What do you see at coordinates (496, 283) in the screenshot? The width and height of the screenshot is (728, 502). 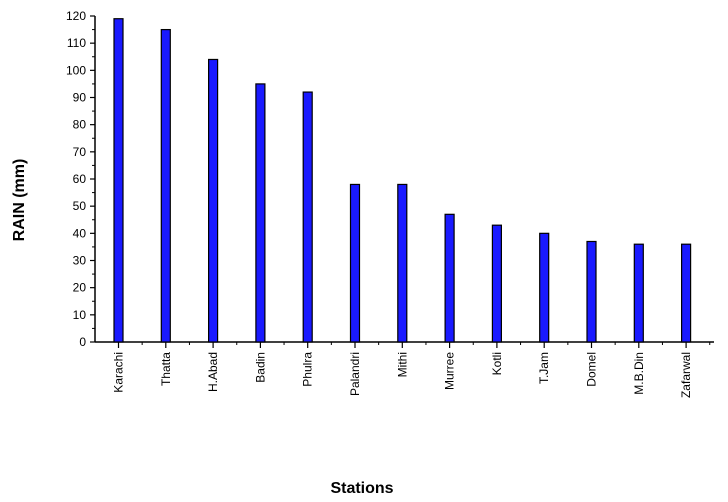 I see `bar-kotli` at bounding box center [496, 283].